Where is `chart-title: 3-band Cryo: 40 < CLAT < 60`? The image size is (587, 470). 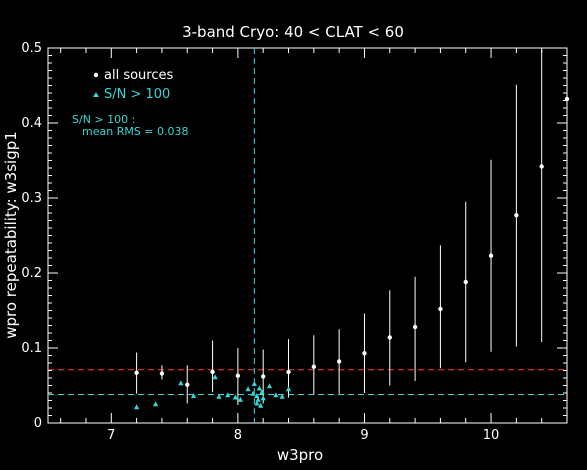 chart-title: 3-band Cryo: 40 < CLAT < 60 is located at coordinates (293, 32).